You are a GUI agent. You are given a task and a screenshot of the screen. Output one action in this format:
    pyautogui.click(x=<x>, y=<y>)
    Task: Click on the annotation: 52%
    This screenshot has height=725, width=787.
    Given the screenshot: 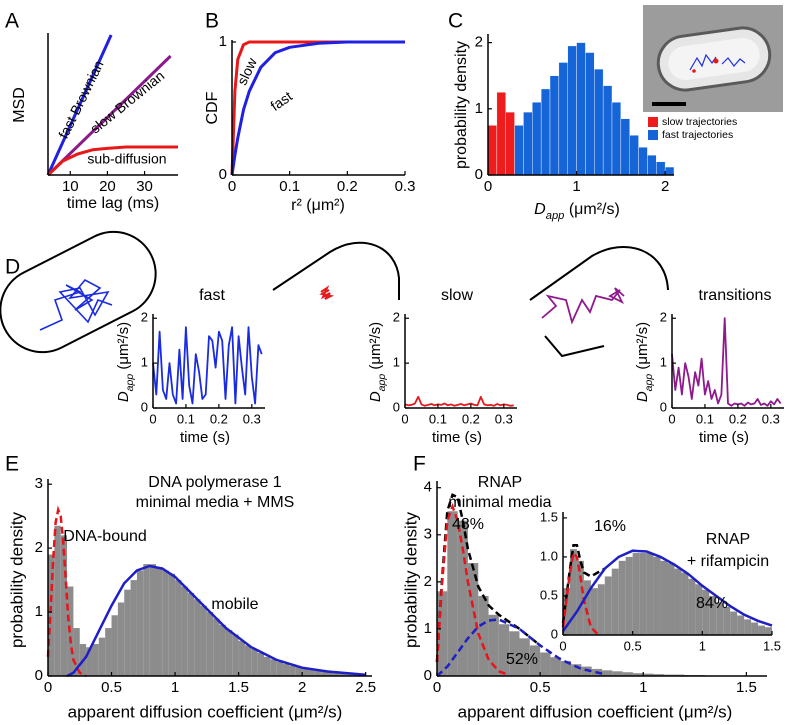 What is the action you would take?
    pyautogui.click(x=522, y=659)
    